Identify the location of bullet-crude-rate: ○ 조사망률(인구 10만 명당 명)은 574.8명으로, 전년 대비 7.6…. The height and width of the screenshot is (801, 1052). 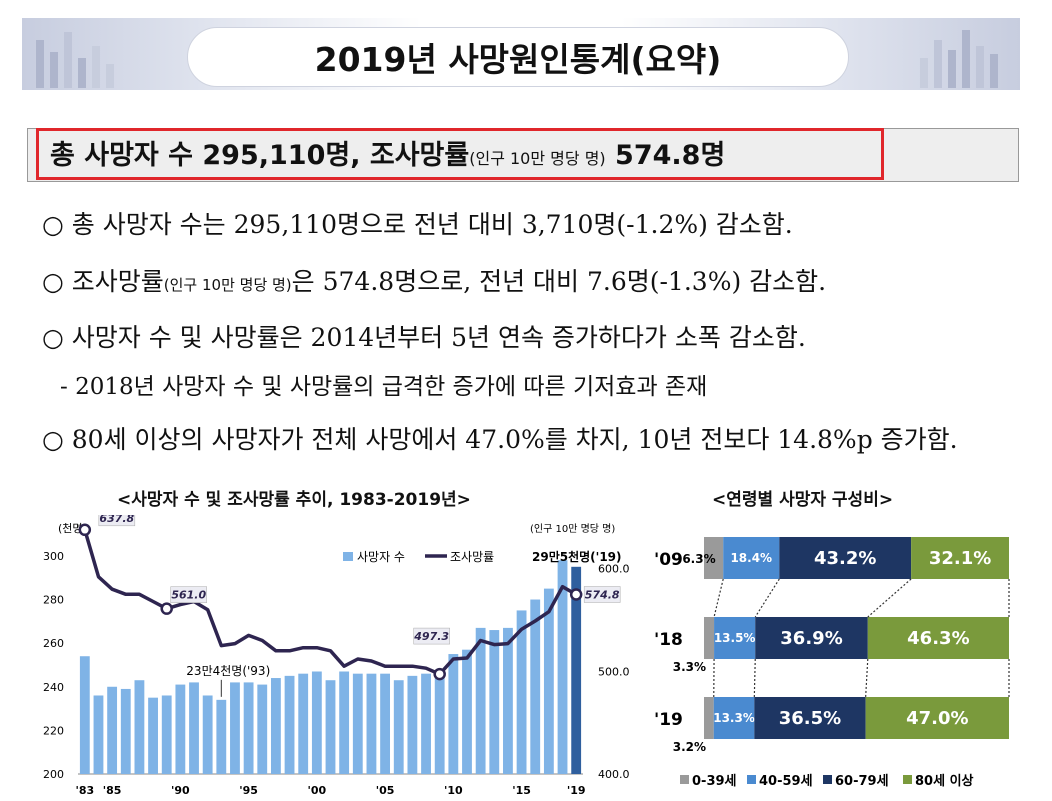
(434, 280).